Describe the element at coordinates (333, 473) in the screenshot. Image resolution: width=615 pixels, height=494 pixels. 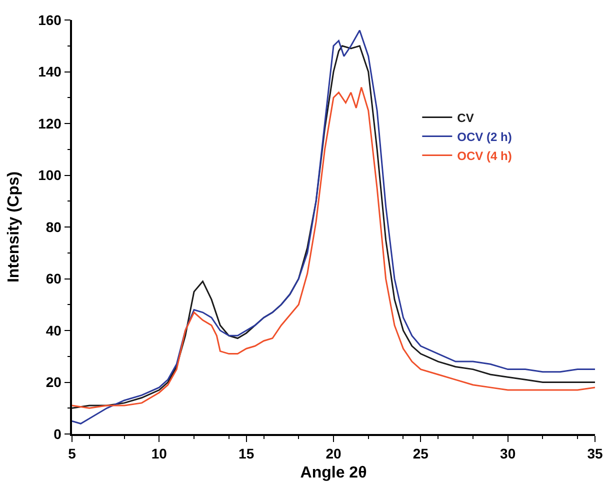
I see `x-axis-title: Angle 2θ` at that location.